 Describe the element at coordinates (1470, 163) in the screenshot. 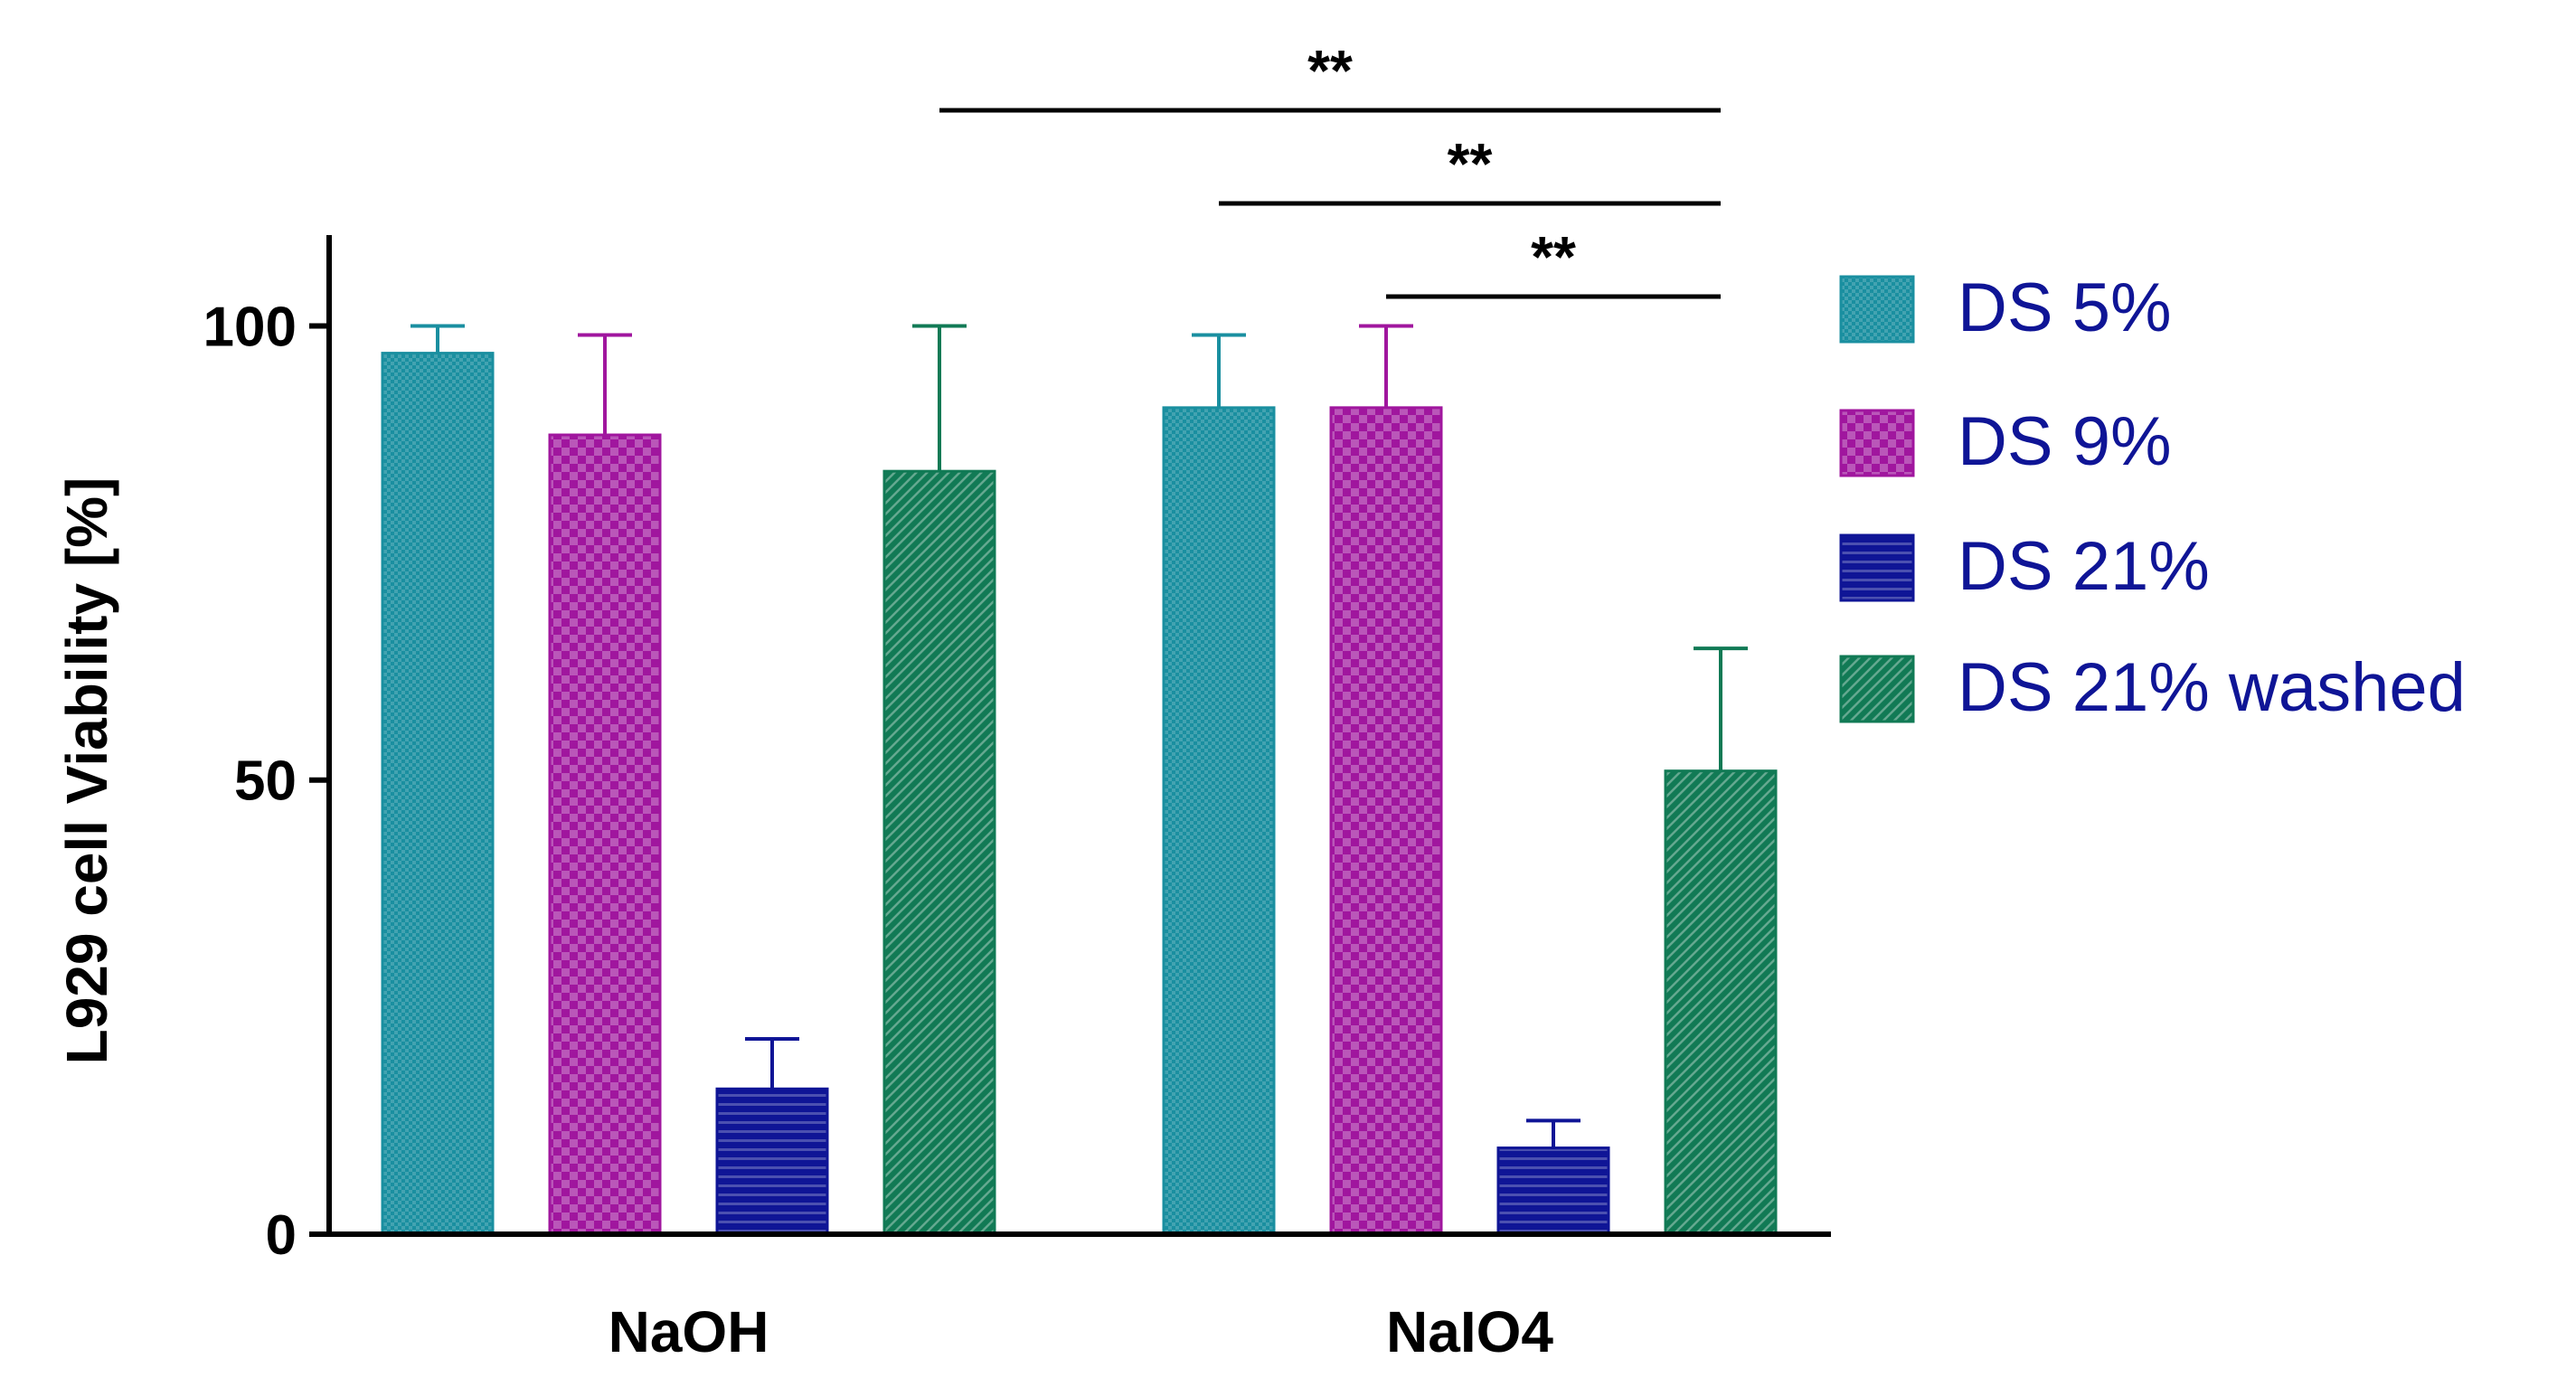

I see `significance-label-1: **` at that location.